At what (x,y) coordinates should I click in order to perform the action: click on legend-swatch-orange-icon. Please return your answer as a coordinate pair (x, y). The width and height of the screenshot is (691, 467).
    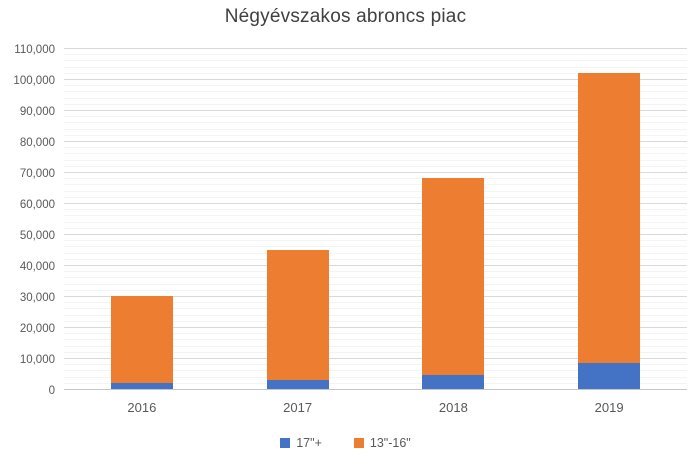
    Looking at the image, I should click on (358, 443).